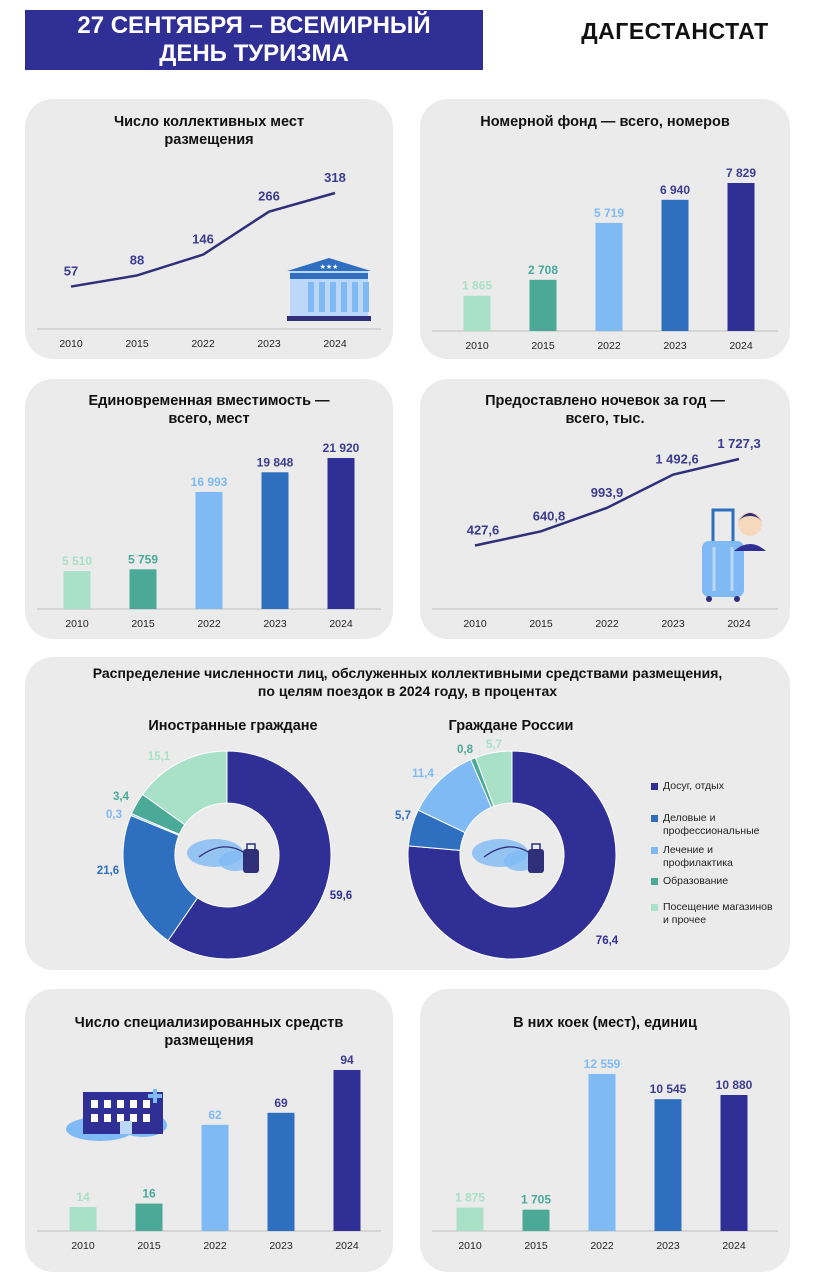 This screenshot has width=822, height=1280. I want to click on legend-label: Посещение магазинов и прочее, so click(718, 913).